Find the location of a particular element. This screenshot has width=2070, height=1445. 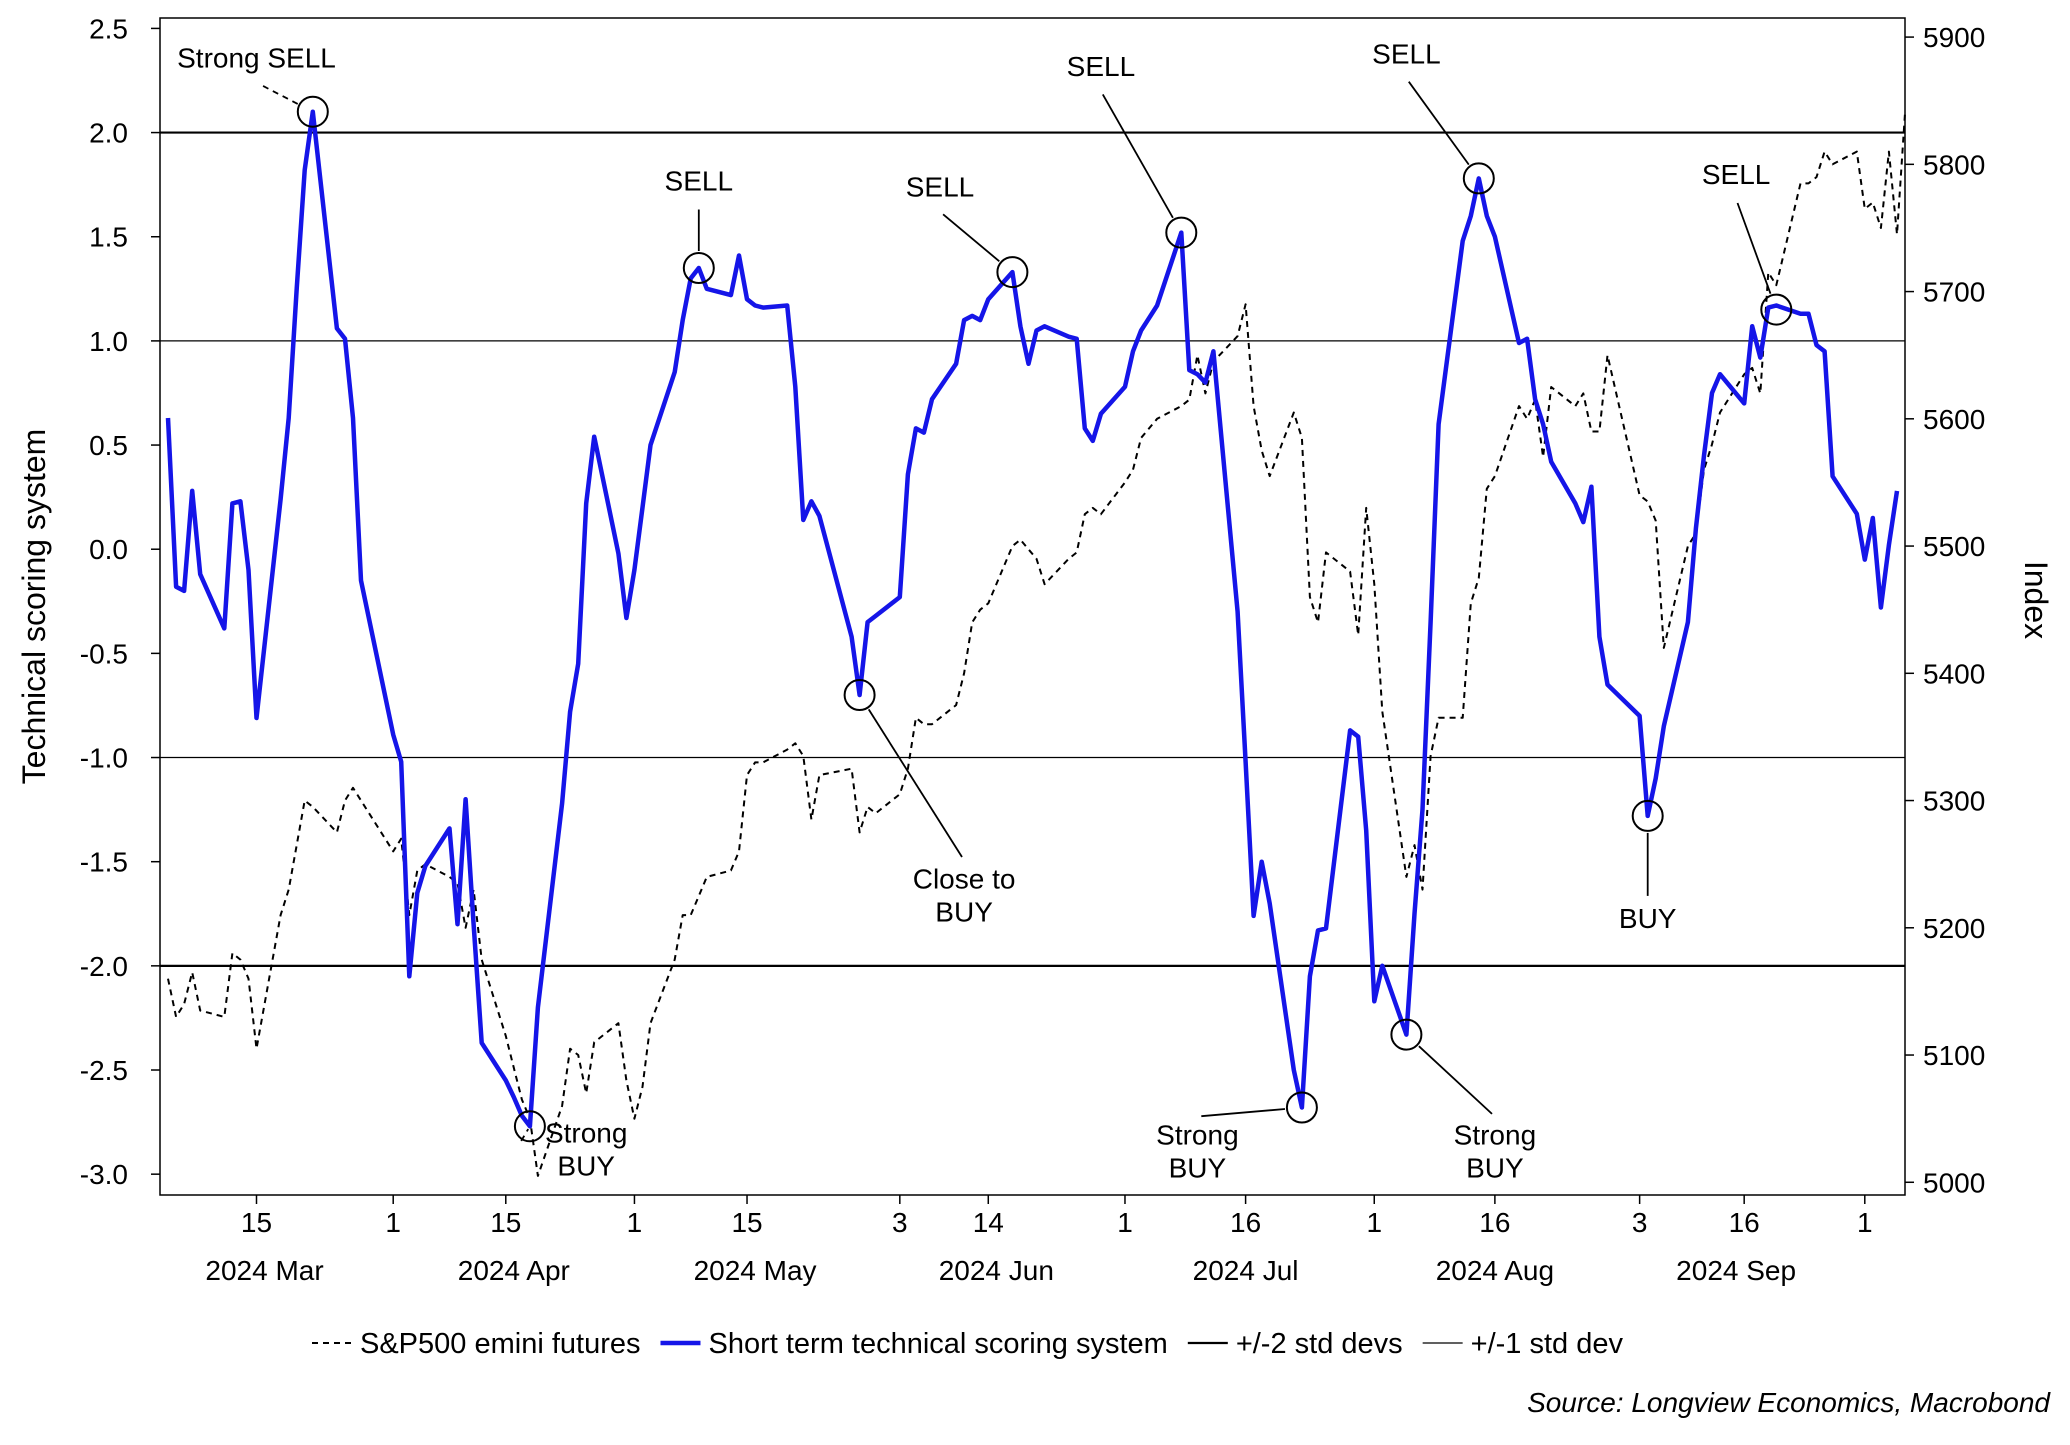

left-tick-label: 2.5 is located at coordinates (108, 28).